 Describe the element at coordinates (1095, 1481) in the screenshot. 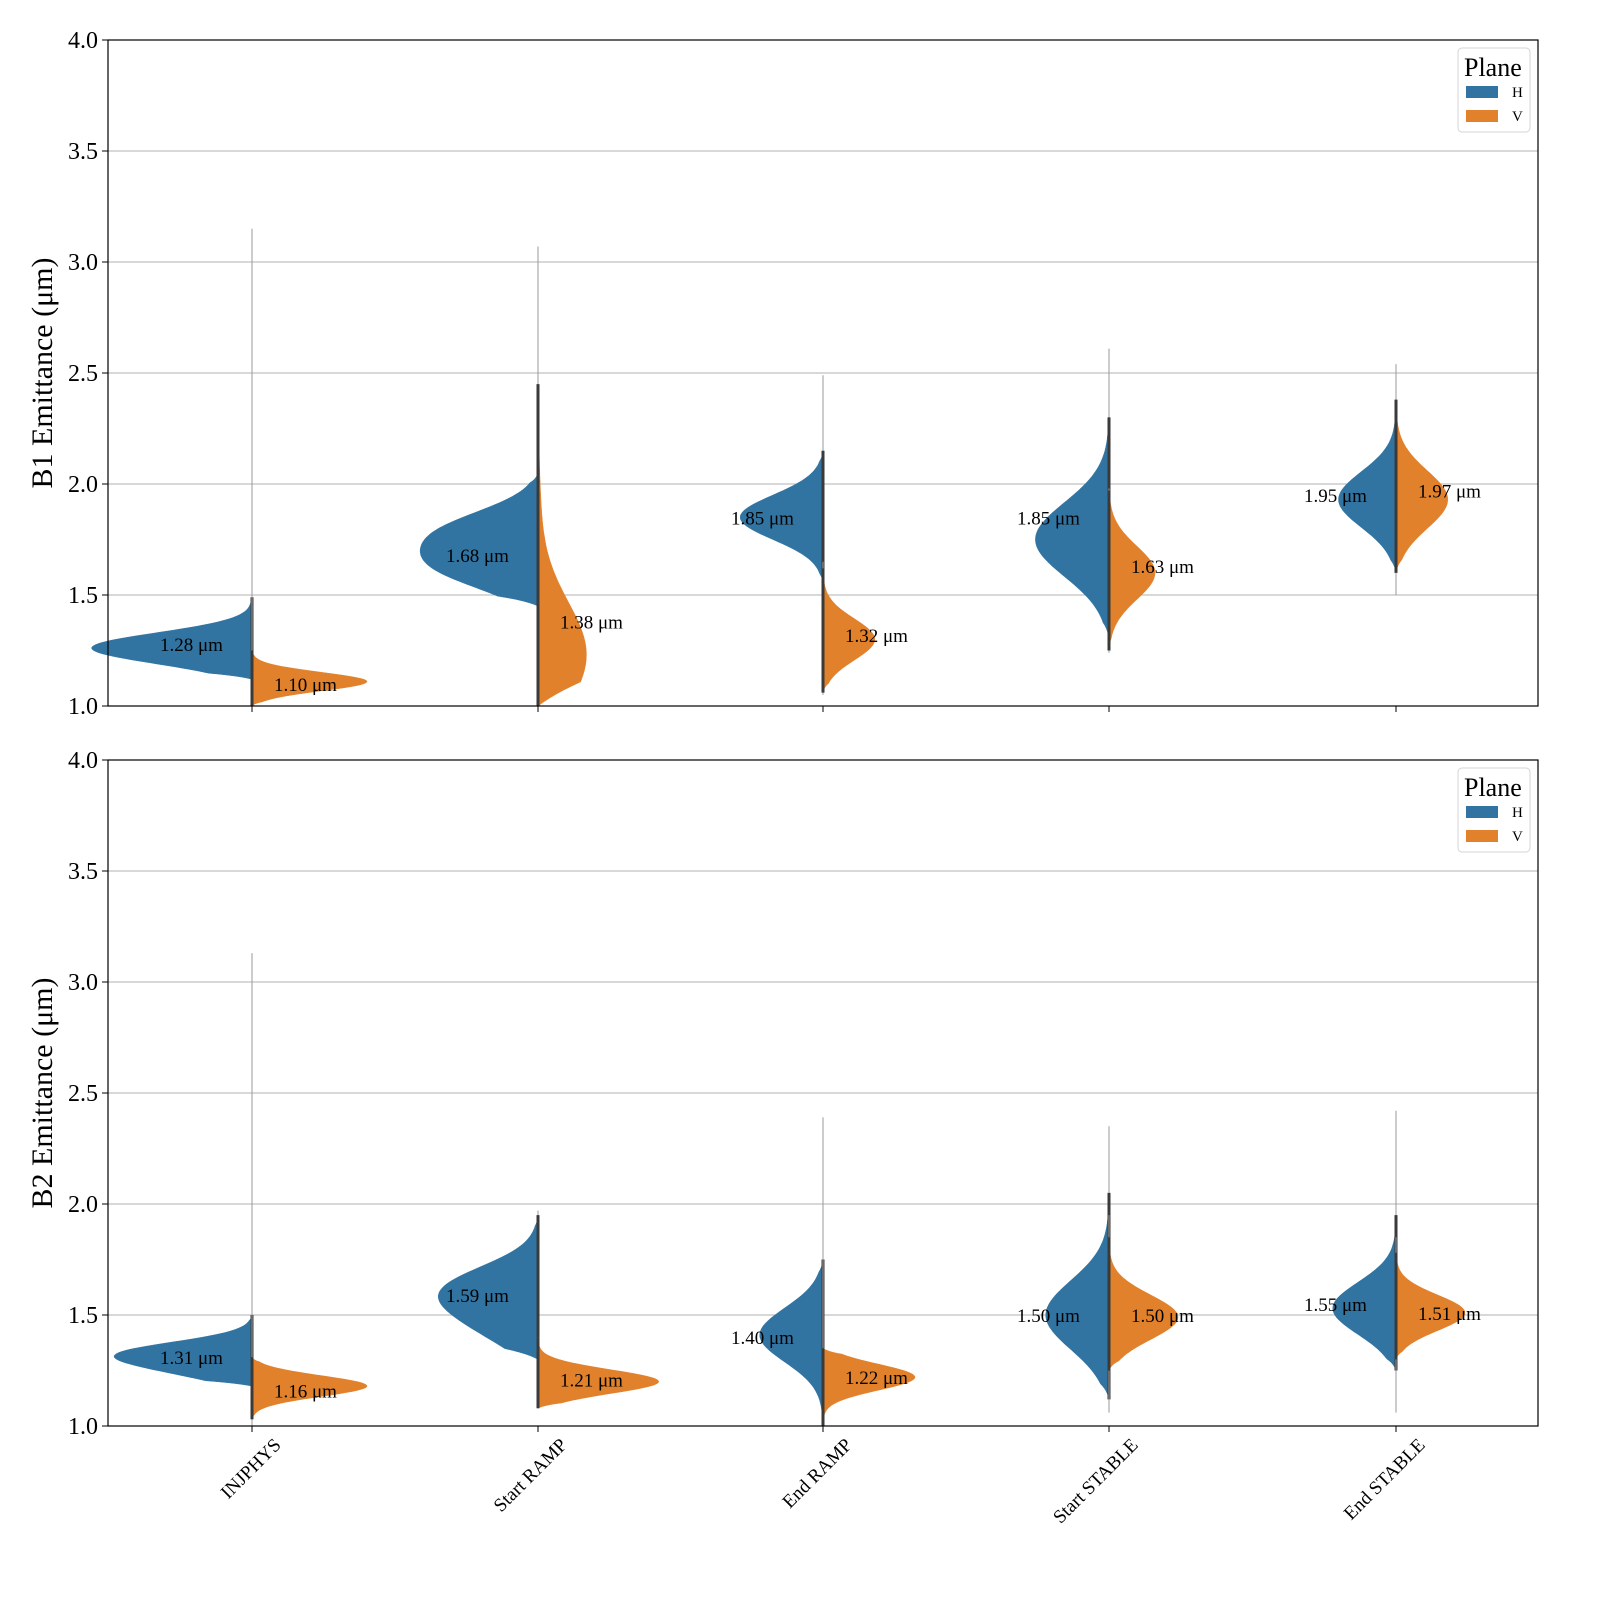

I see `x-tick-label: Start STABLE` at that location.